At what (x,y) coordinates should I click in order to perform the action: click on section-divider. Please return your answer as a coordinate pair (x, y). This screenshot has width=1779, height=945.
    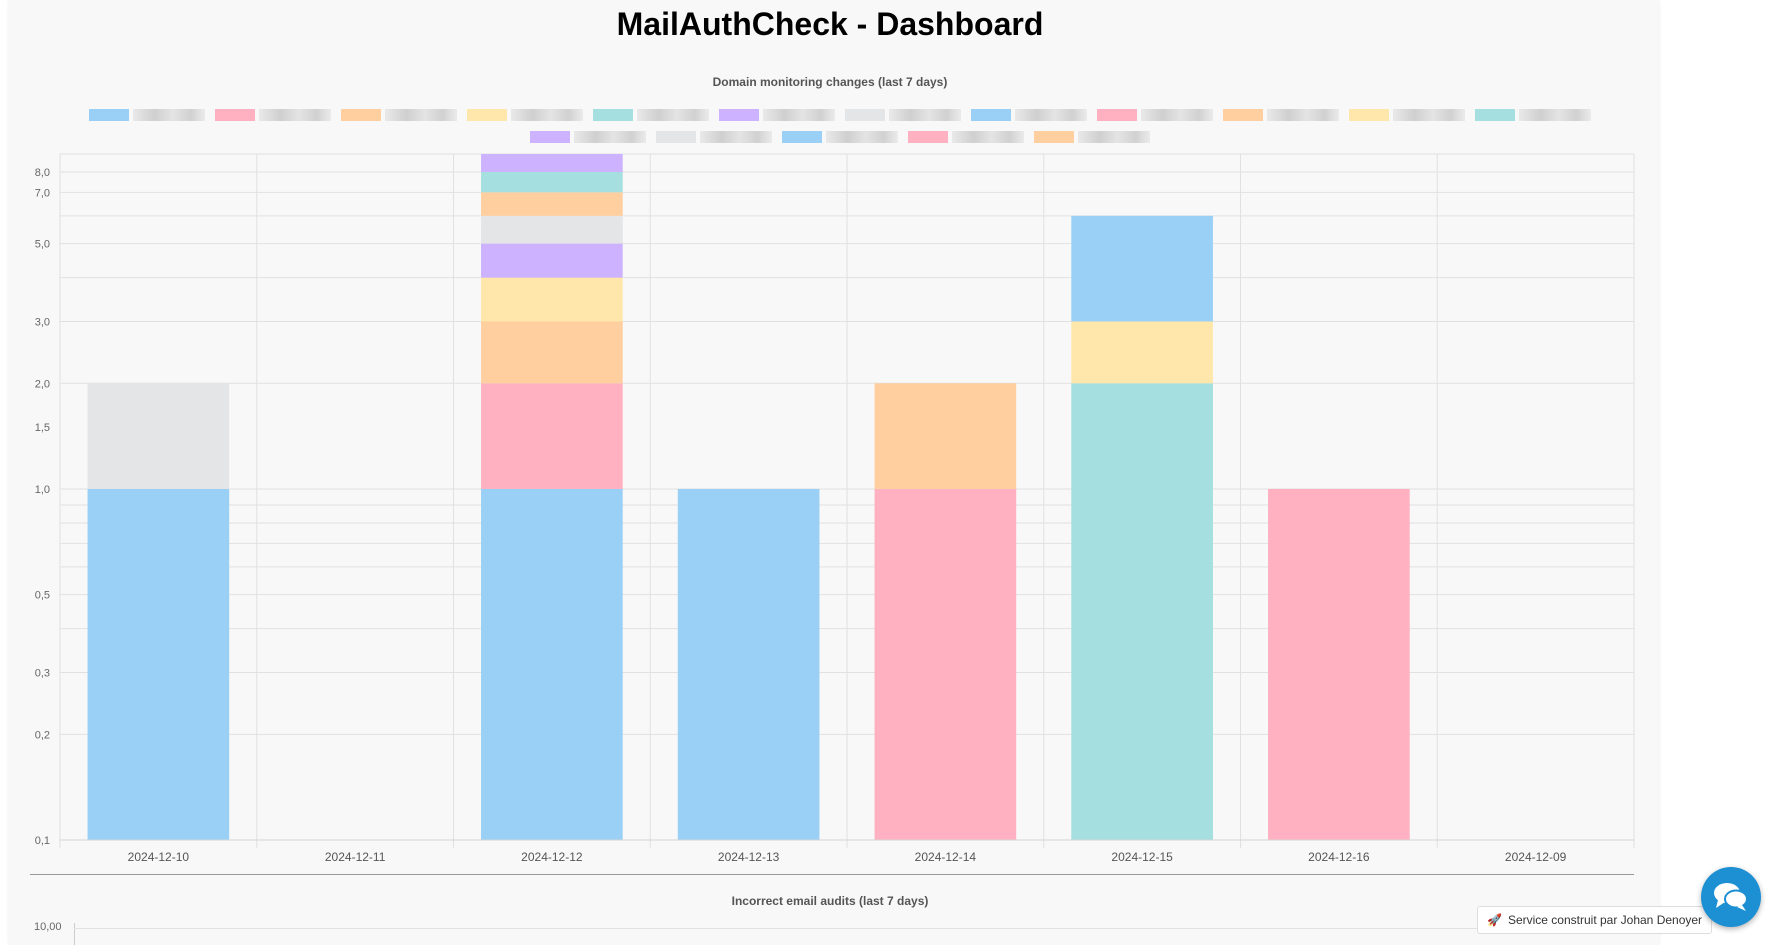
    Looking at the image, I should click on (832, 874).